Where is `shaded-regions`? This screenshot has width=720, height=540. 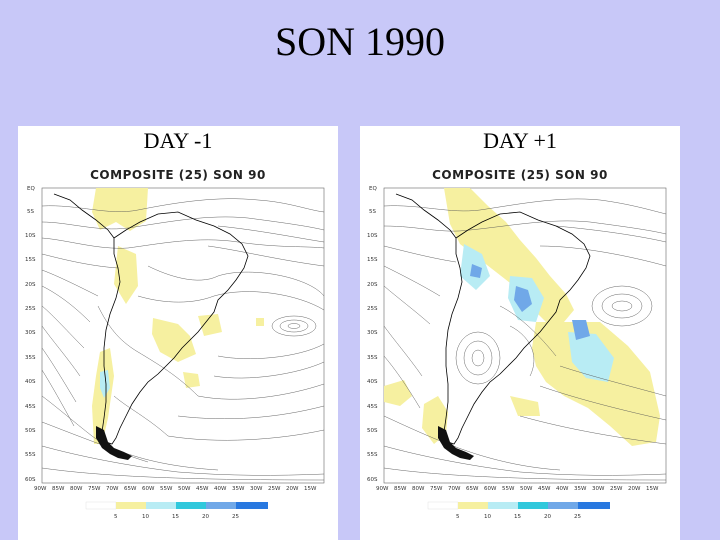 shaded-regions is located at coordinates (178, 316).